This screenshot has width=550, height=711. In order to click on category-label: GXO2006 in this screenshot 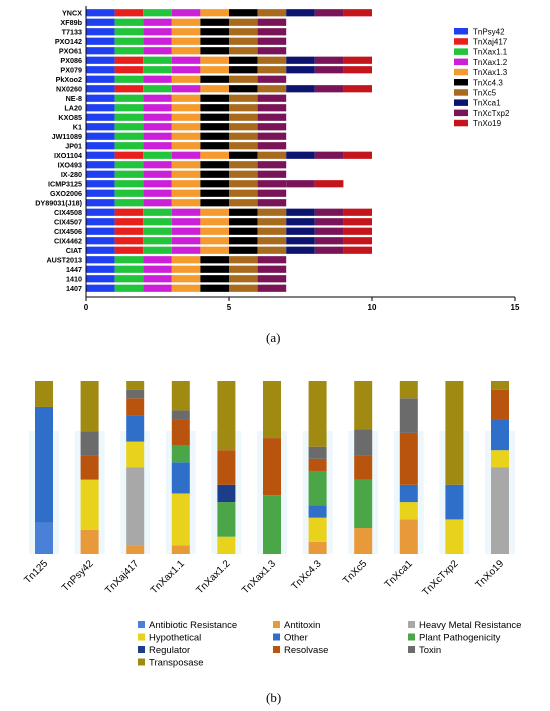, I will do `click(66, 193)`.